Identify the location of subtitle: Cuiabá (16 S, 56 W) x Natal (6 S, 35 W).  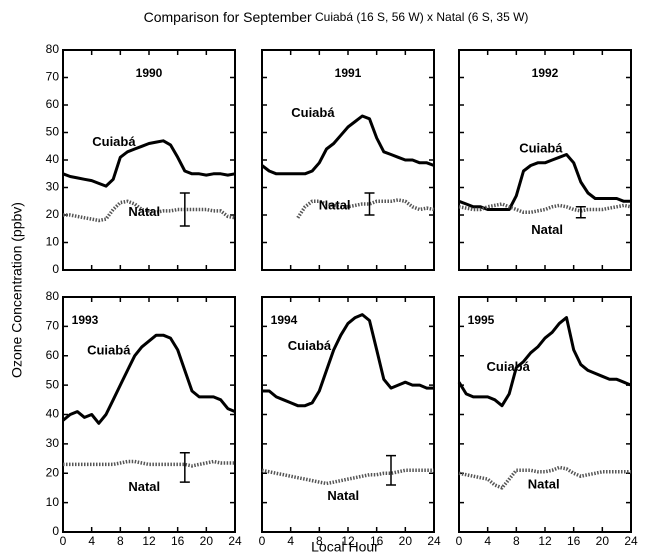
(421, 17).